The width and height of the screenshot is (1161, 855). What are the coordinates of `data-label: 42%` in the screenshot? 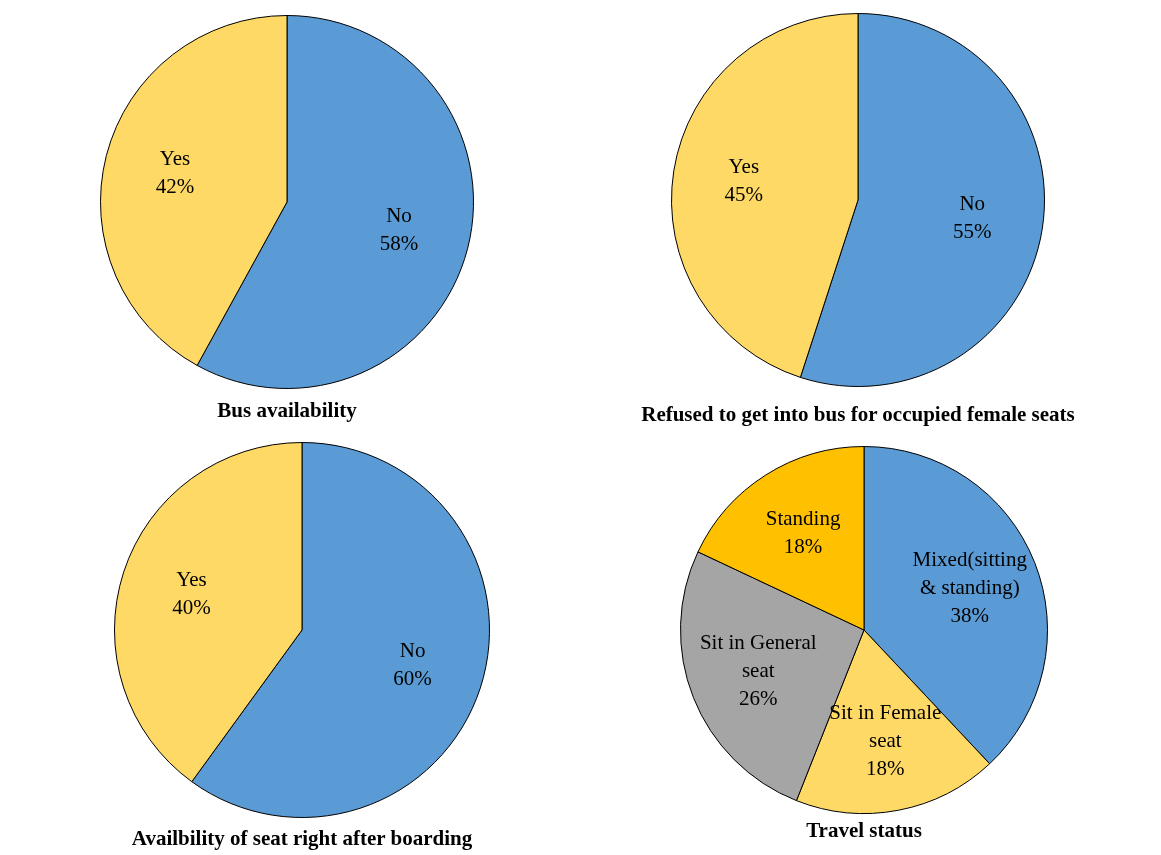 It's located at (175, 185).